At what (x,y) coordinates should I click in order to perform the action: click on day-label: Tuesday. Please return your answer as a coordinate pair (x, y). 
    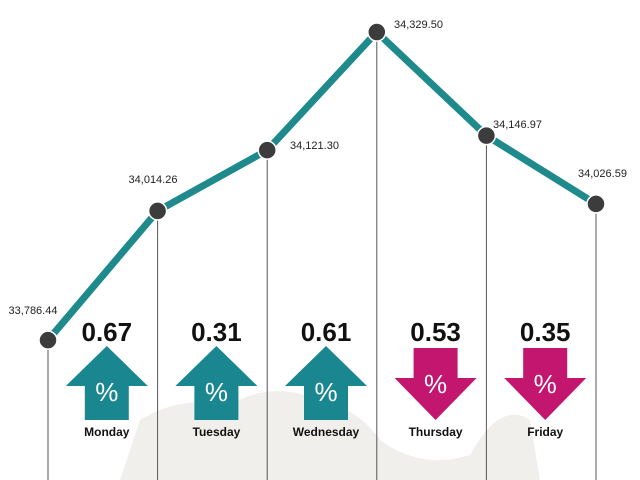
    Looking at the image, I should click on (217, 432).